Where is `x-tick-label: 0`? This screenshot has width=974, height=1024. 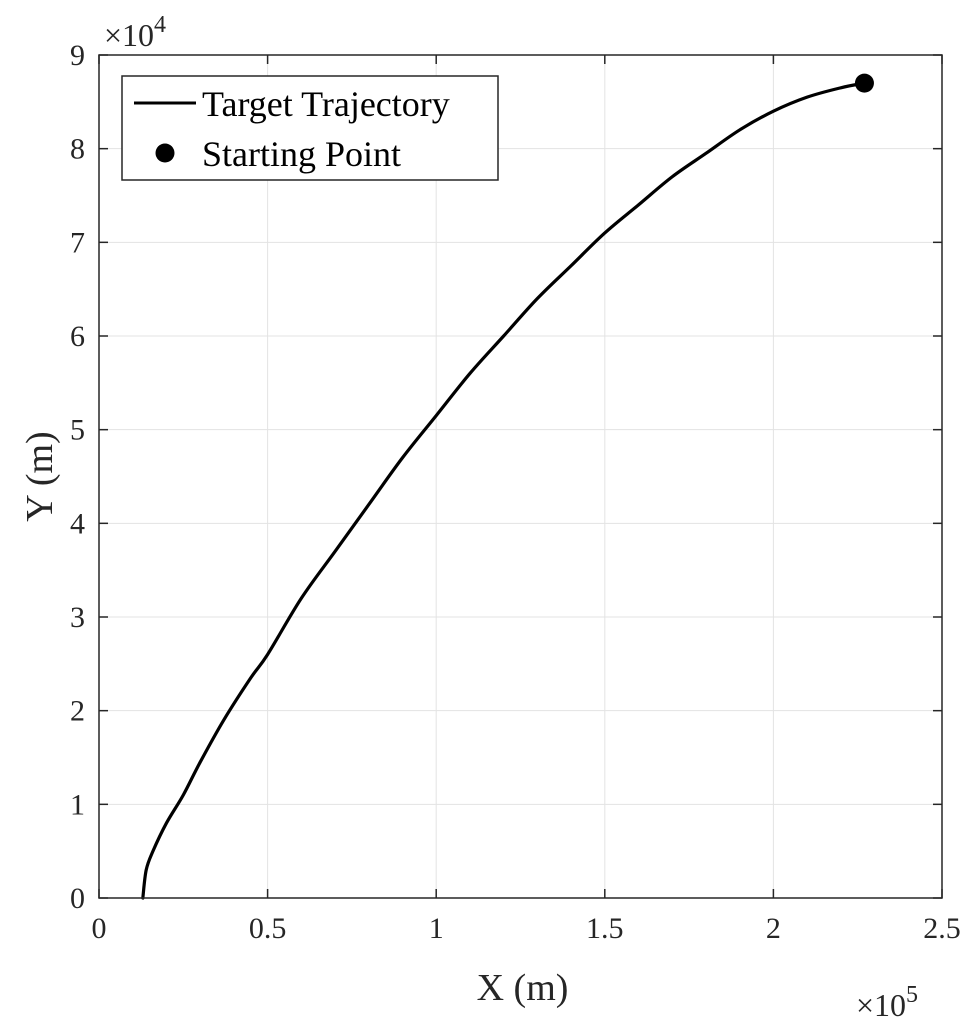
x-tick-label: 0 is located at coordinates (99, 928).